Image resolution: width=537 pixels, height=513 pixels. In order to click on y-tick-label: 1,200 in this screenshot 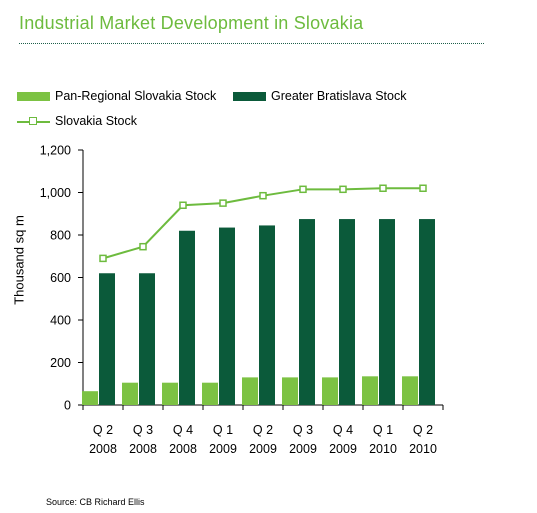, I will do `click(55, 151)`.